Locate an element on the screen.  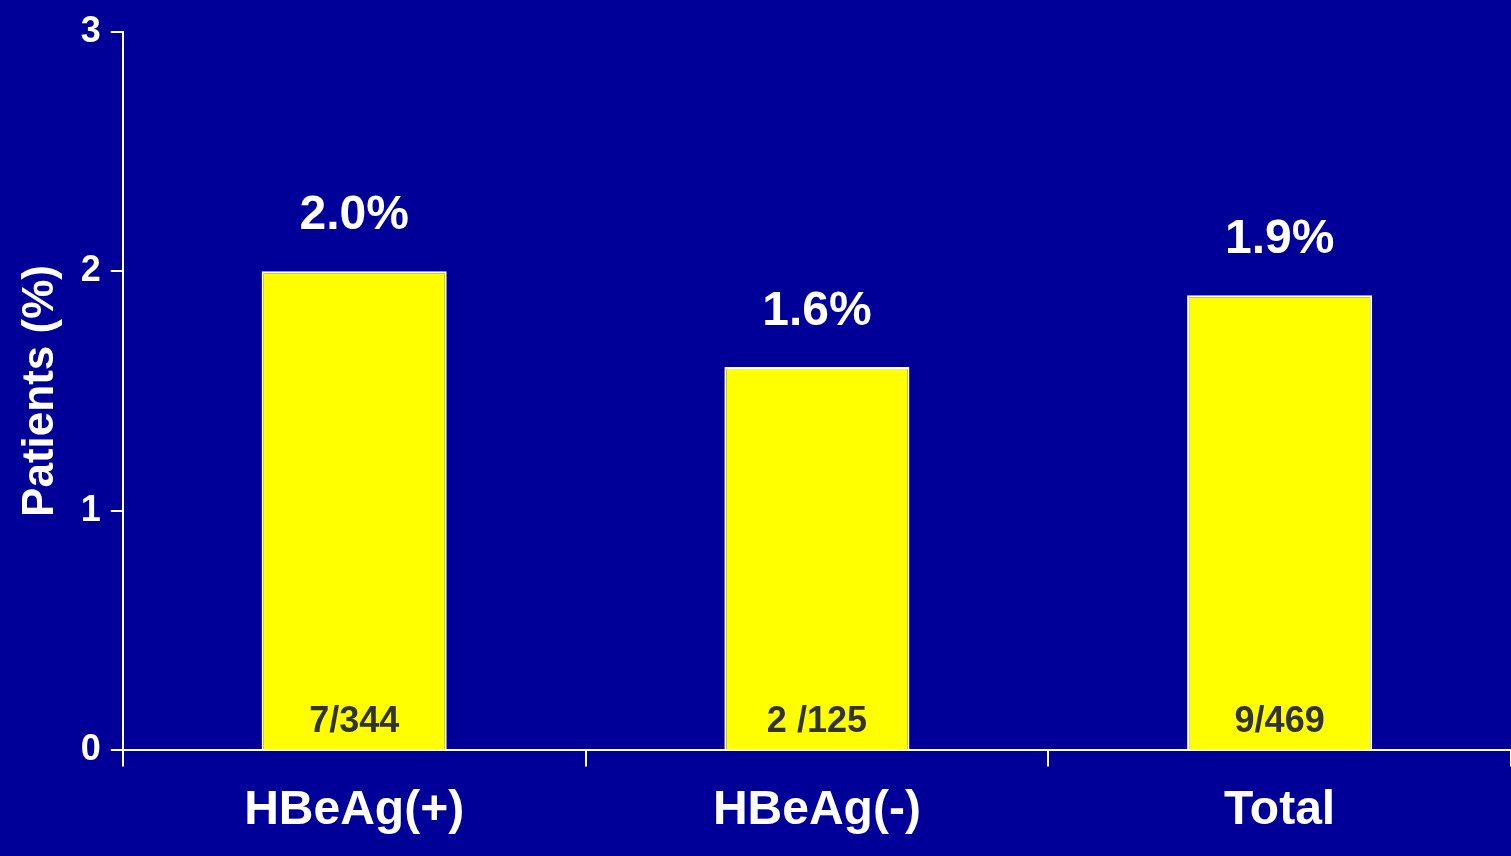
y-tick-label: 3 is located at coordinates (90, 29).